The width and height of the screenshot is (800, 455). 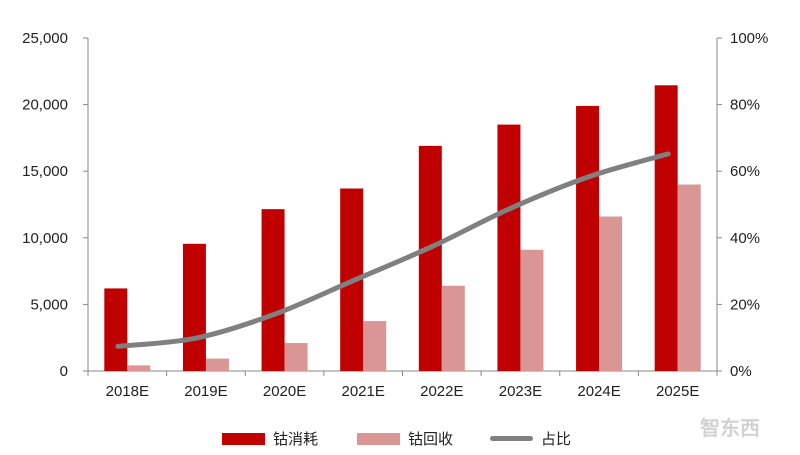 What do you see at coordinates (745, 171) in the screenshot?
I see `right-tick-label: 60%` at bounding box center [745, 171].